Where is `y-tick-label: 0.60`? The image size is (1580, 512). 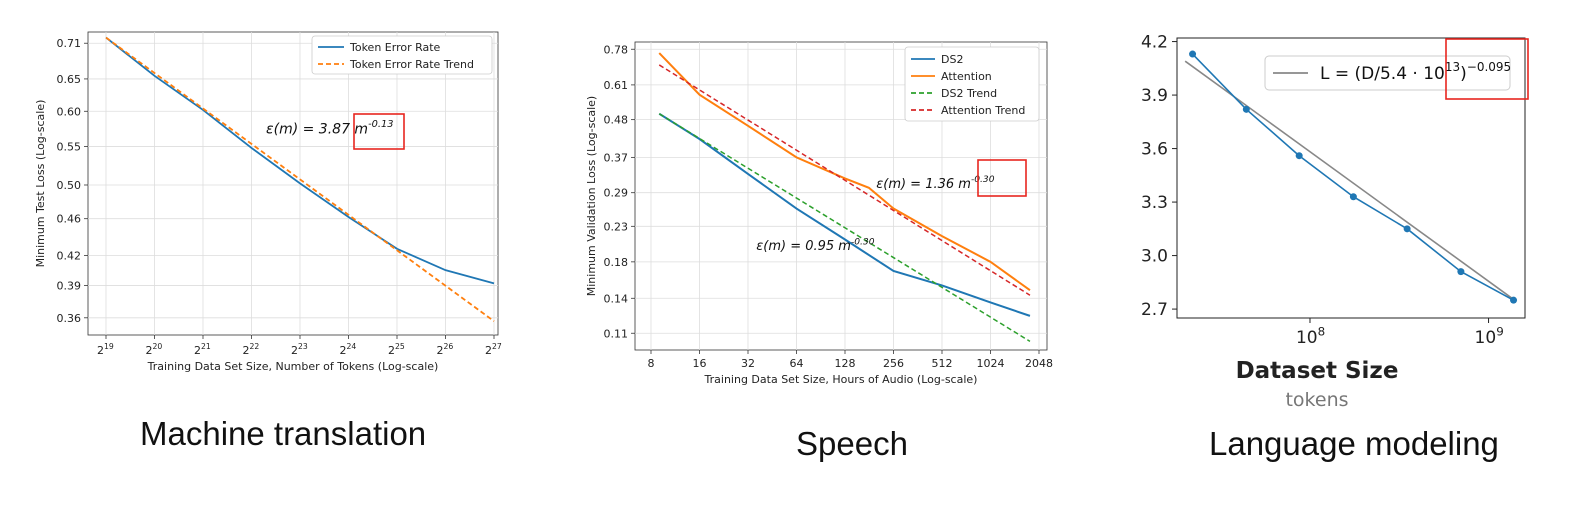
y-tick-label: 0.60 is located at coordinates (69, 111).